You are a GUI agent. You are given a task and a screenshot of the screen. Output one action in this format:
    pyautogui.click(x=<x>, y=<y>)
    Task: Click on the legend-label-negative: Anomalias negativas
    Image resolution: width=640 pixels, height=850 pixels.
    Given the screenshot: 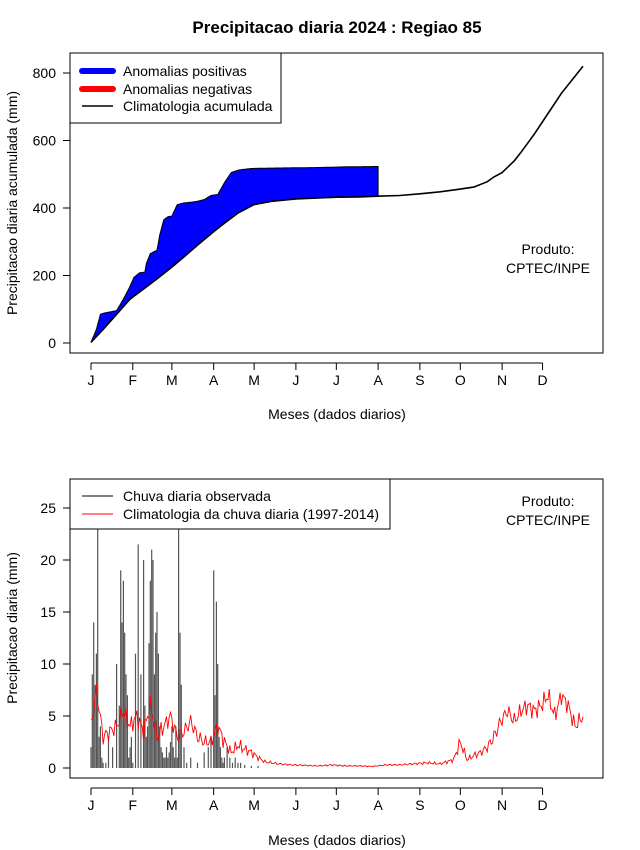 What is the action you would take?
    pyautogui.click(x=187, y=89)
    